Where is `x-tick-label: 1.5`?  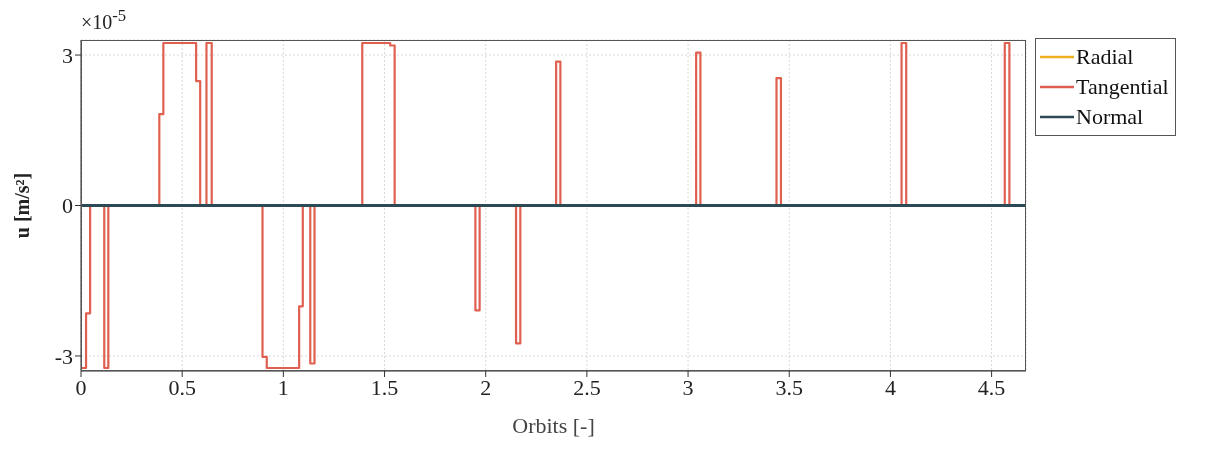 x-tick-label: 1.5 is located at coordinates (384, 387).